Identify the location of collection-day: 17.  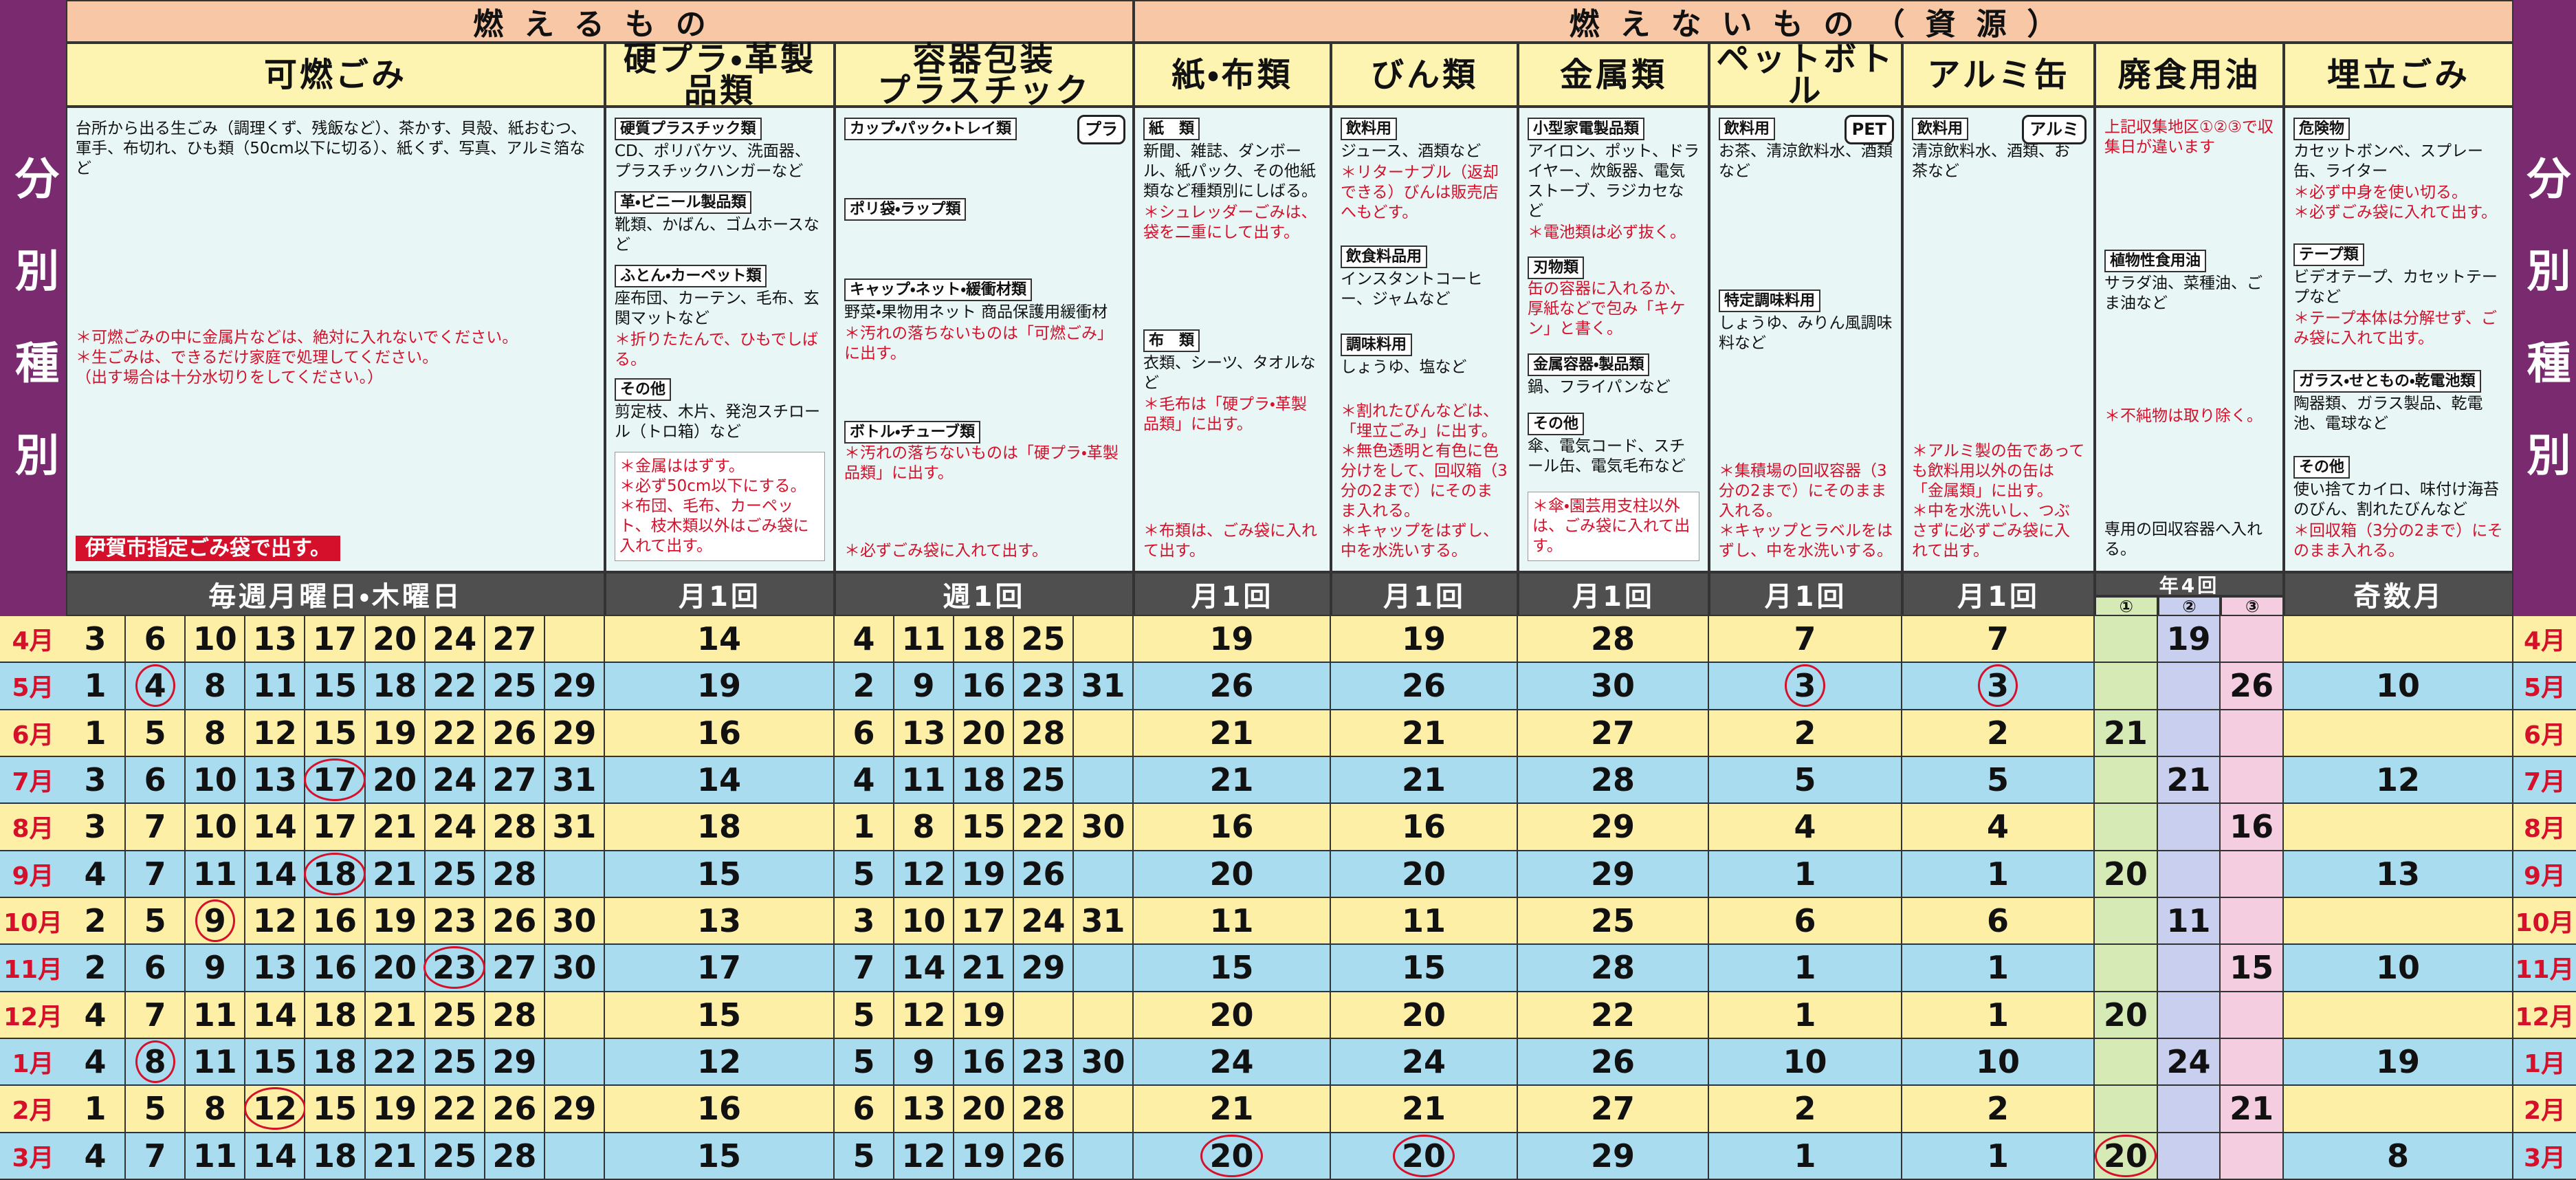
(718, 968).